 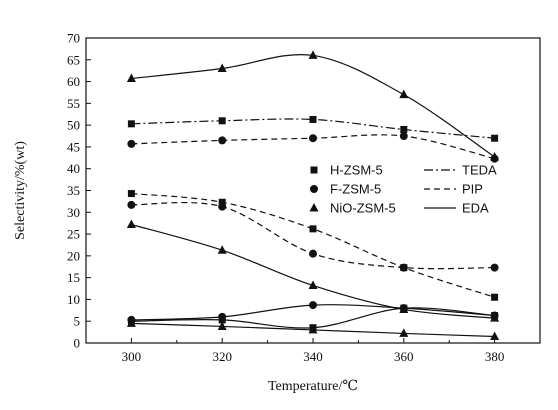 What do you see at coordinates (73, 125) in the screenshot?
I see `y-tick-label: 50` at bounding box center [73, 125].